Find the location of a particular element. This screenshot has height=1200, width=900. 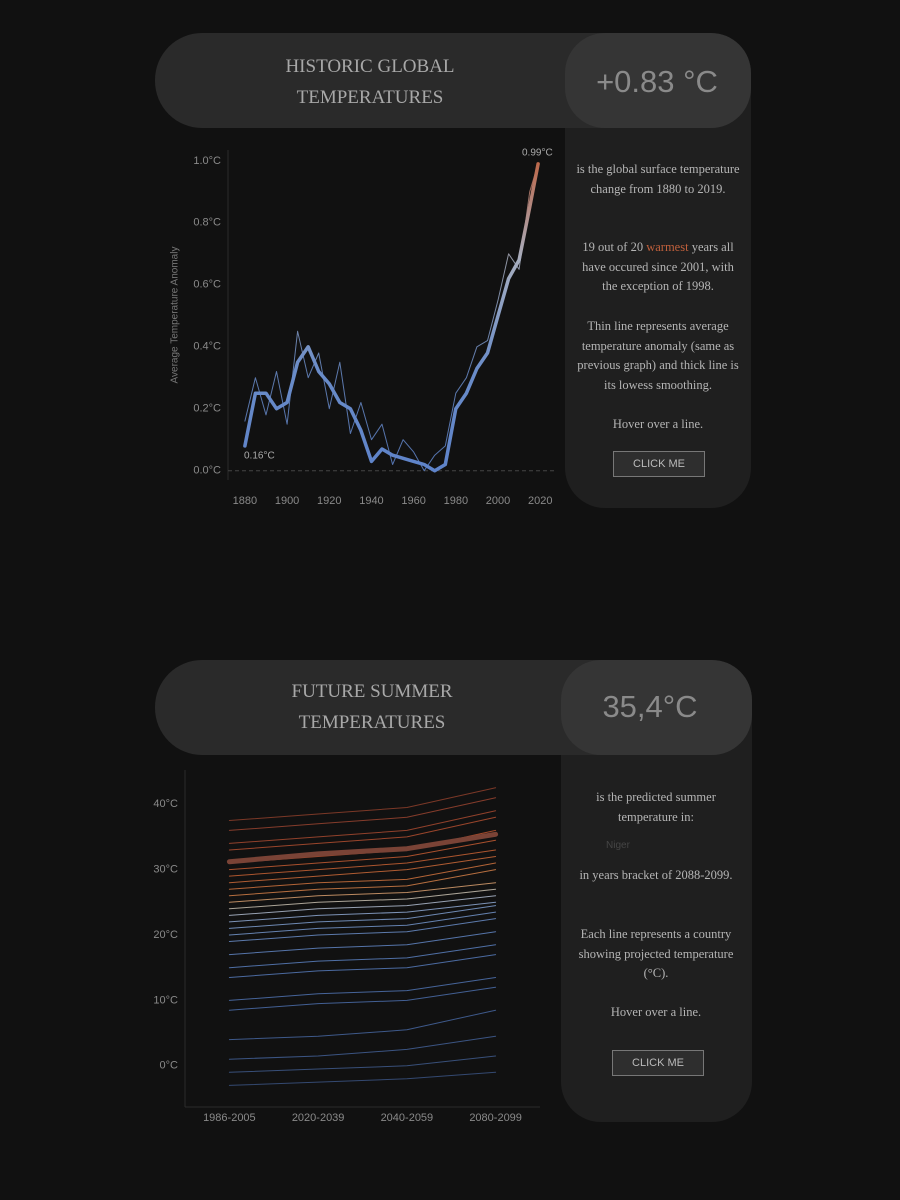

y-tick-label: 0.2°C is located at coordinates (207, 409).